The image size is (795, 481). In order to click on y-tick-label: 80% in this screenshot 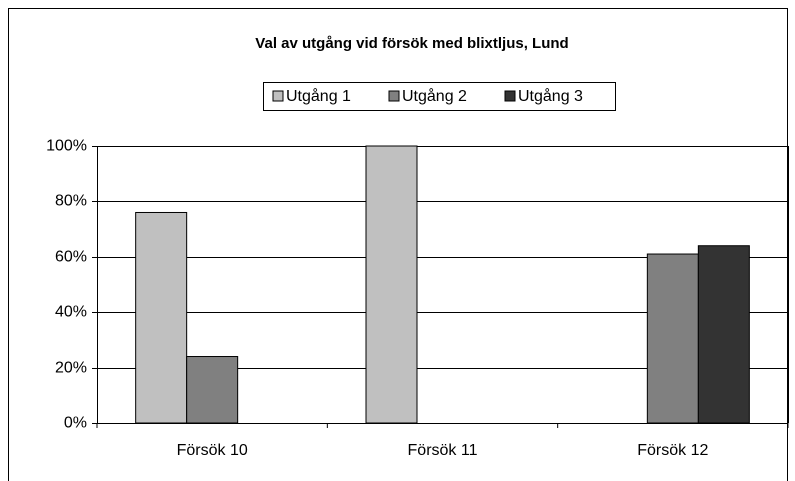, I will do `click(71, 201)`.